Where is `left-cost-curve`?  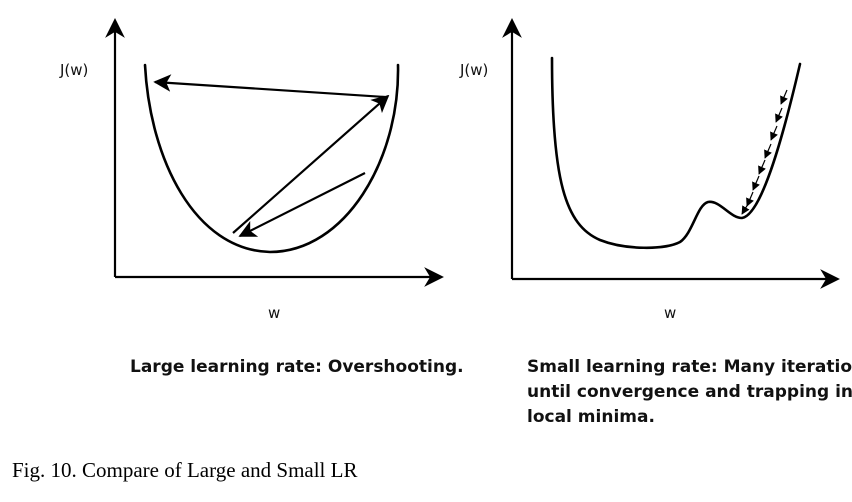 left-cost-curve is located at coordinates (271, 158).